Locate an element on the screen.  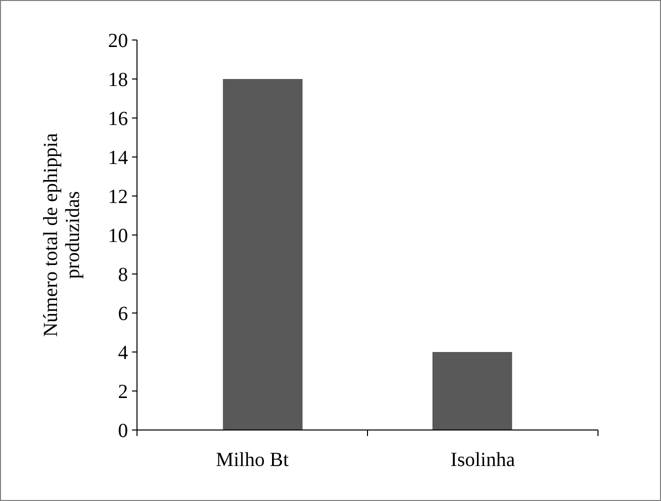
y-tick-label: 10 is located at coordinates (118, 236).